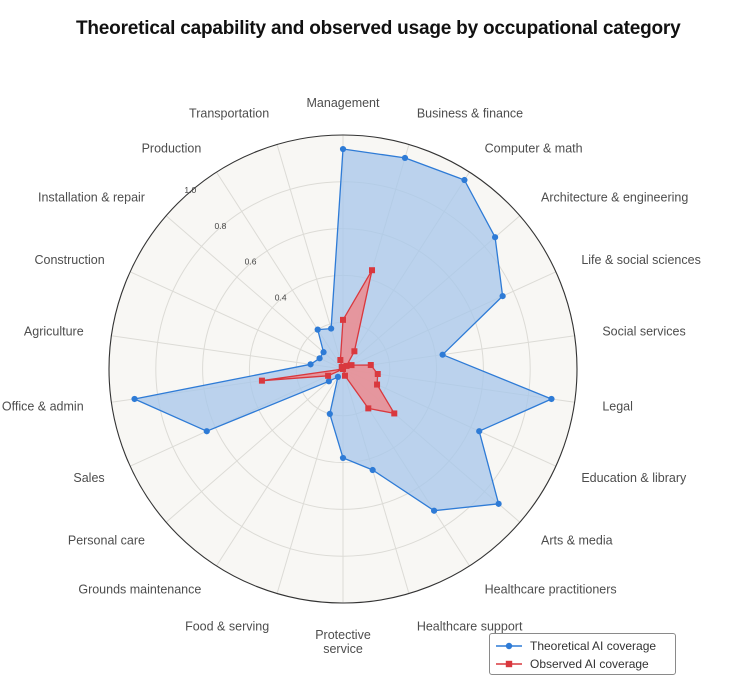  What do you see at coordinates (551, 589) in the screenshot?
I see `category-label: Healthcare practitioners` at bounding box center [551, 589].